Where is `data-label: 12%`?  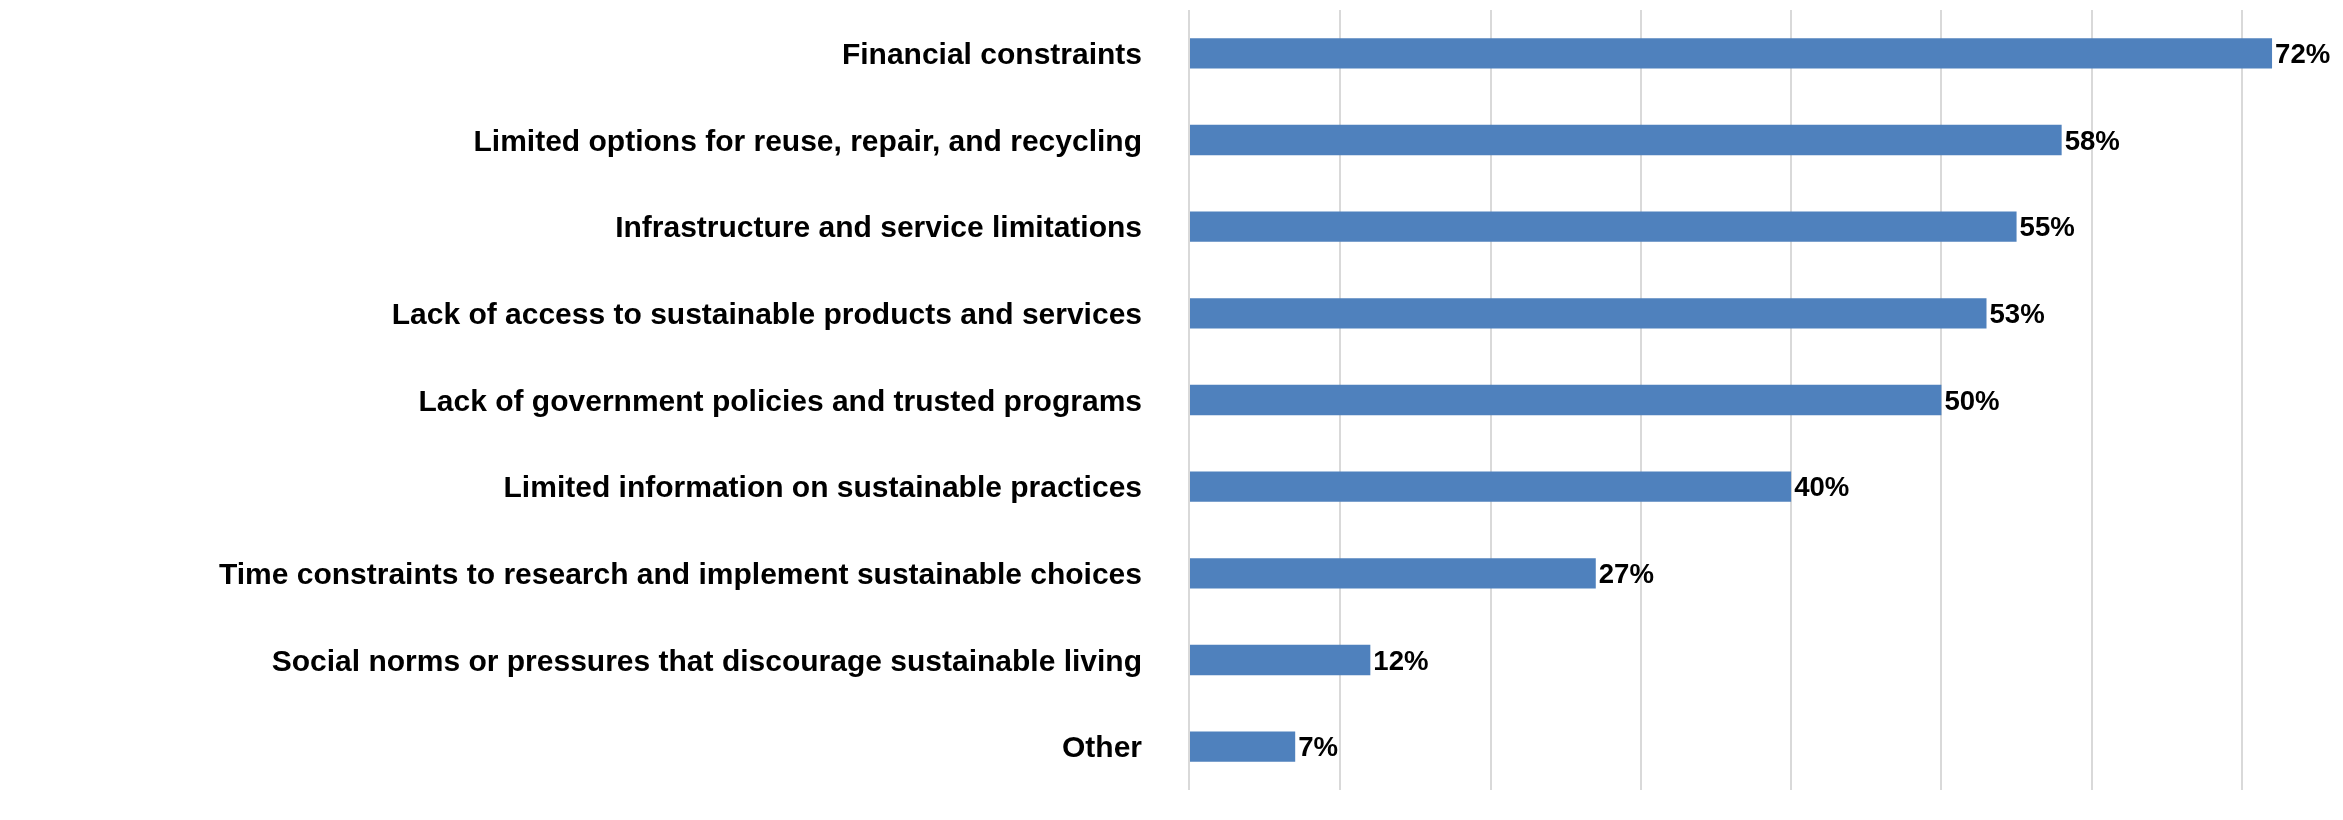
data-label: 12% is located at coordinates (1401, 660).